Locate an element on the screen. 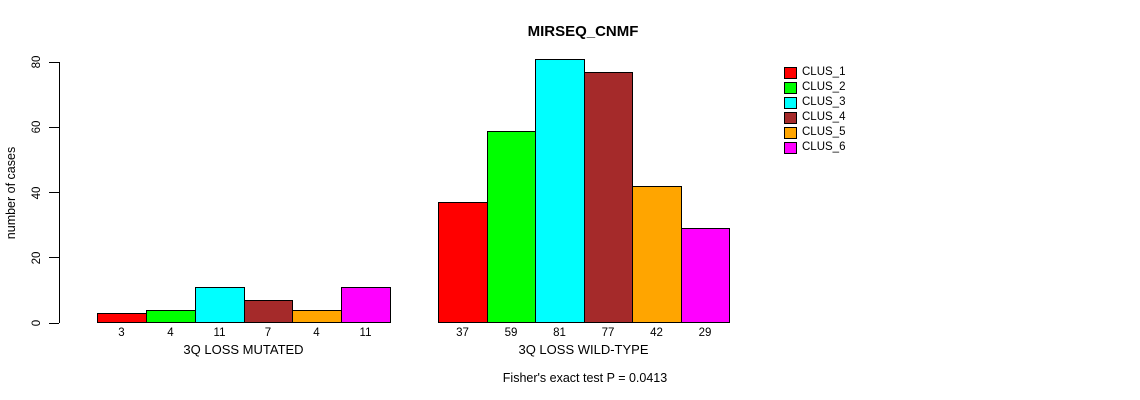 The height and width of the screenshot is (400, 1140). legend-item: CLUS_5 is located at coordinates (814, 132).